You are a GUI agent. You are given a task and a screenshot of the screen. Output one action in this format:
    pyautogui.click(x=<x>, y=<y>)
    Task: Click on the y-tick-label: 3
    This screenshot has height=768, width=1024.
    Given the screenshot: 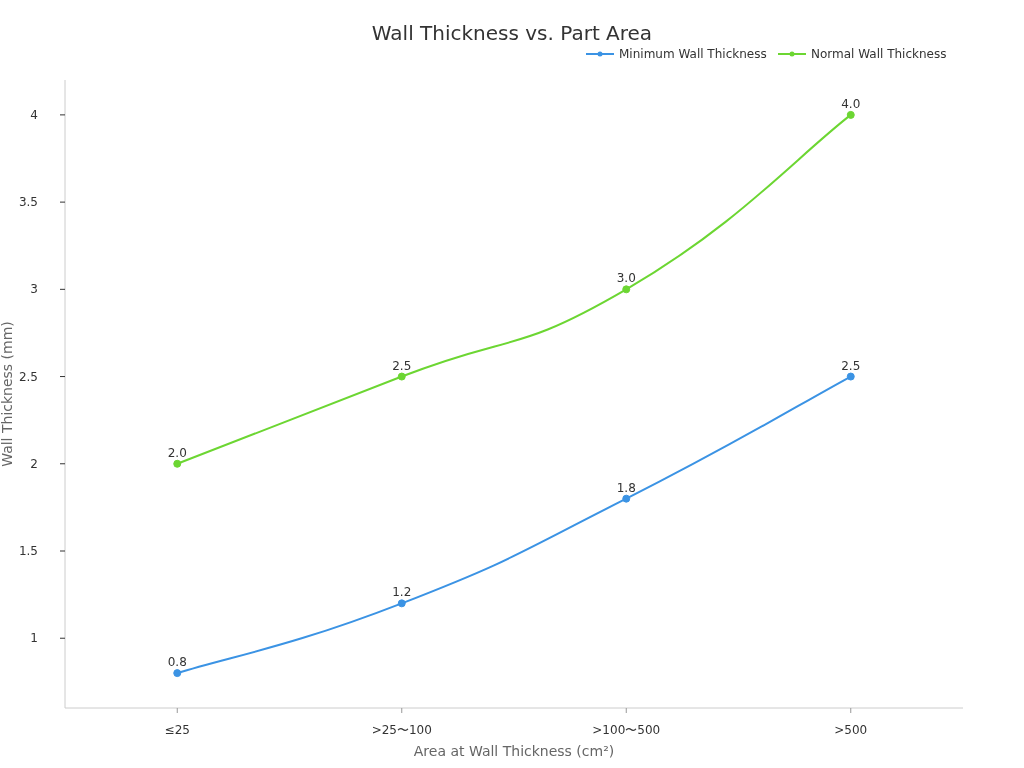 What is the action you would take?
    pyautogui.click(x=34, y=289)
    